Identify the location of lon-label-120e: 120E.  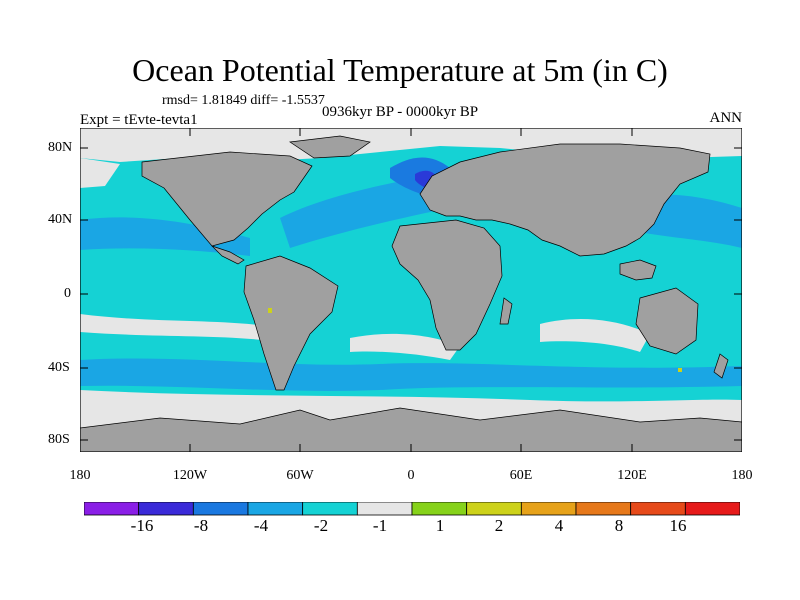
(632, 475).